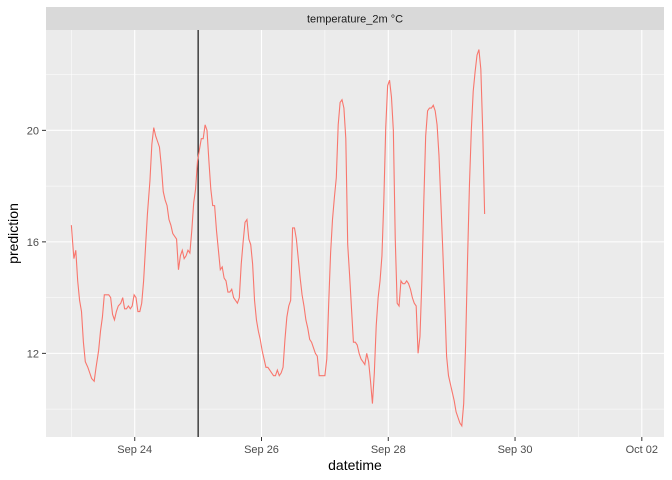  I want to click on x-tick-label: Sep 30, so click(515, 450).